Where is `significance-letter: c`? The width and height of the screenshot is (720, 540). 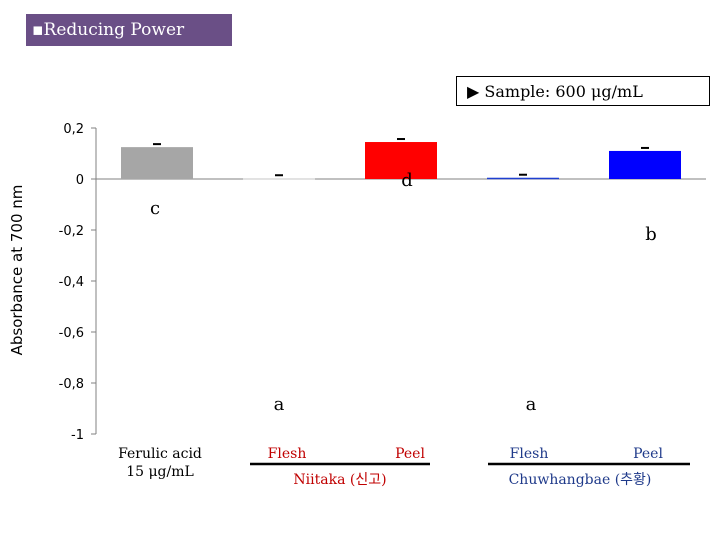
significance-letter: c is located at coordinates (155, 208).